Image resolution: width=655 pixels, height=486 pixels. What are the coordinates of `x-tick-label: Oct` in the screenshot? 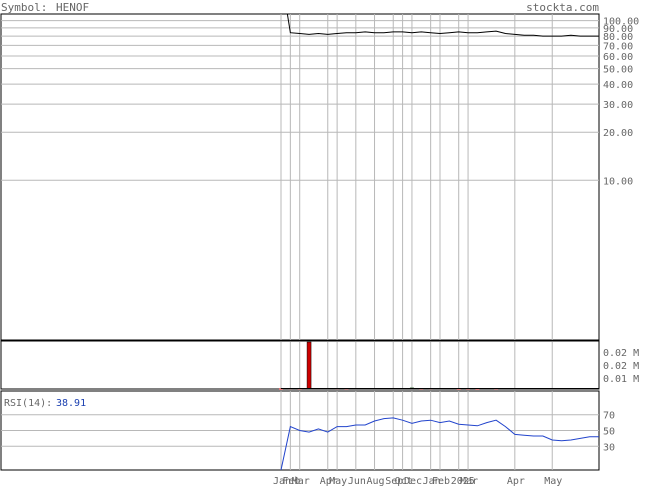 It's located at (404, 481).